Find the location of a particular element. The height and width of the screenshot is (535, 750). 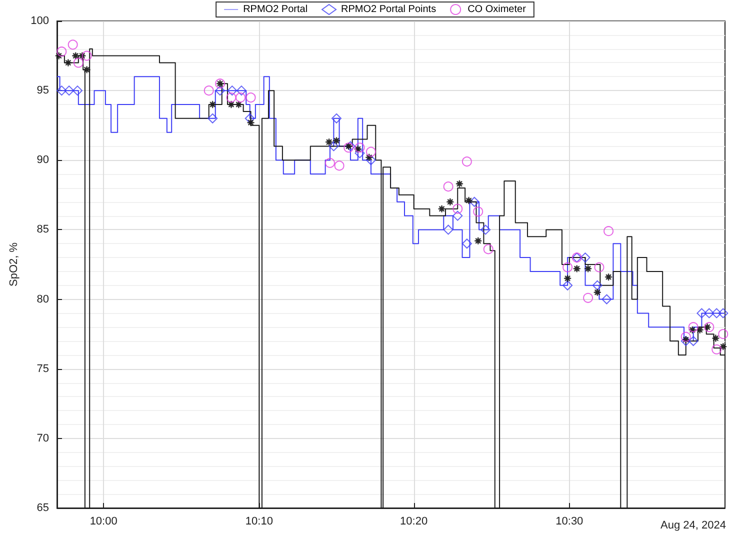

y-tick-label: 90 is located at coordinates (42, 160).